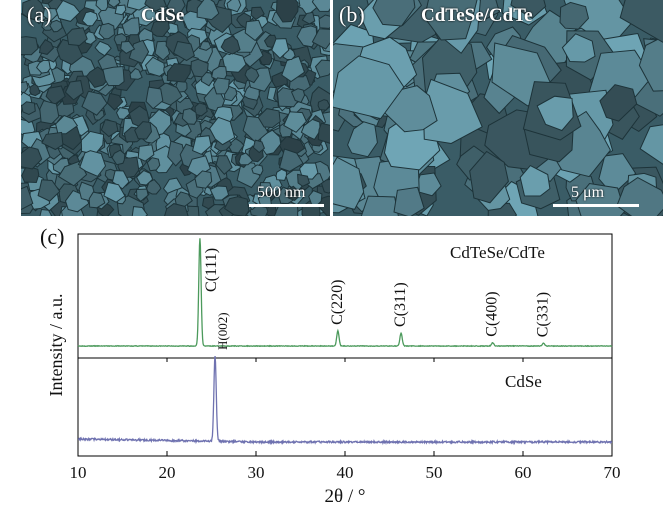  I want to click on peak-label: H(002), so click(222, 331).